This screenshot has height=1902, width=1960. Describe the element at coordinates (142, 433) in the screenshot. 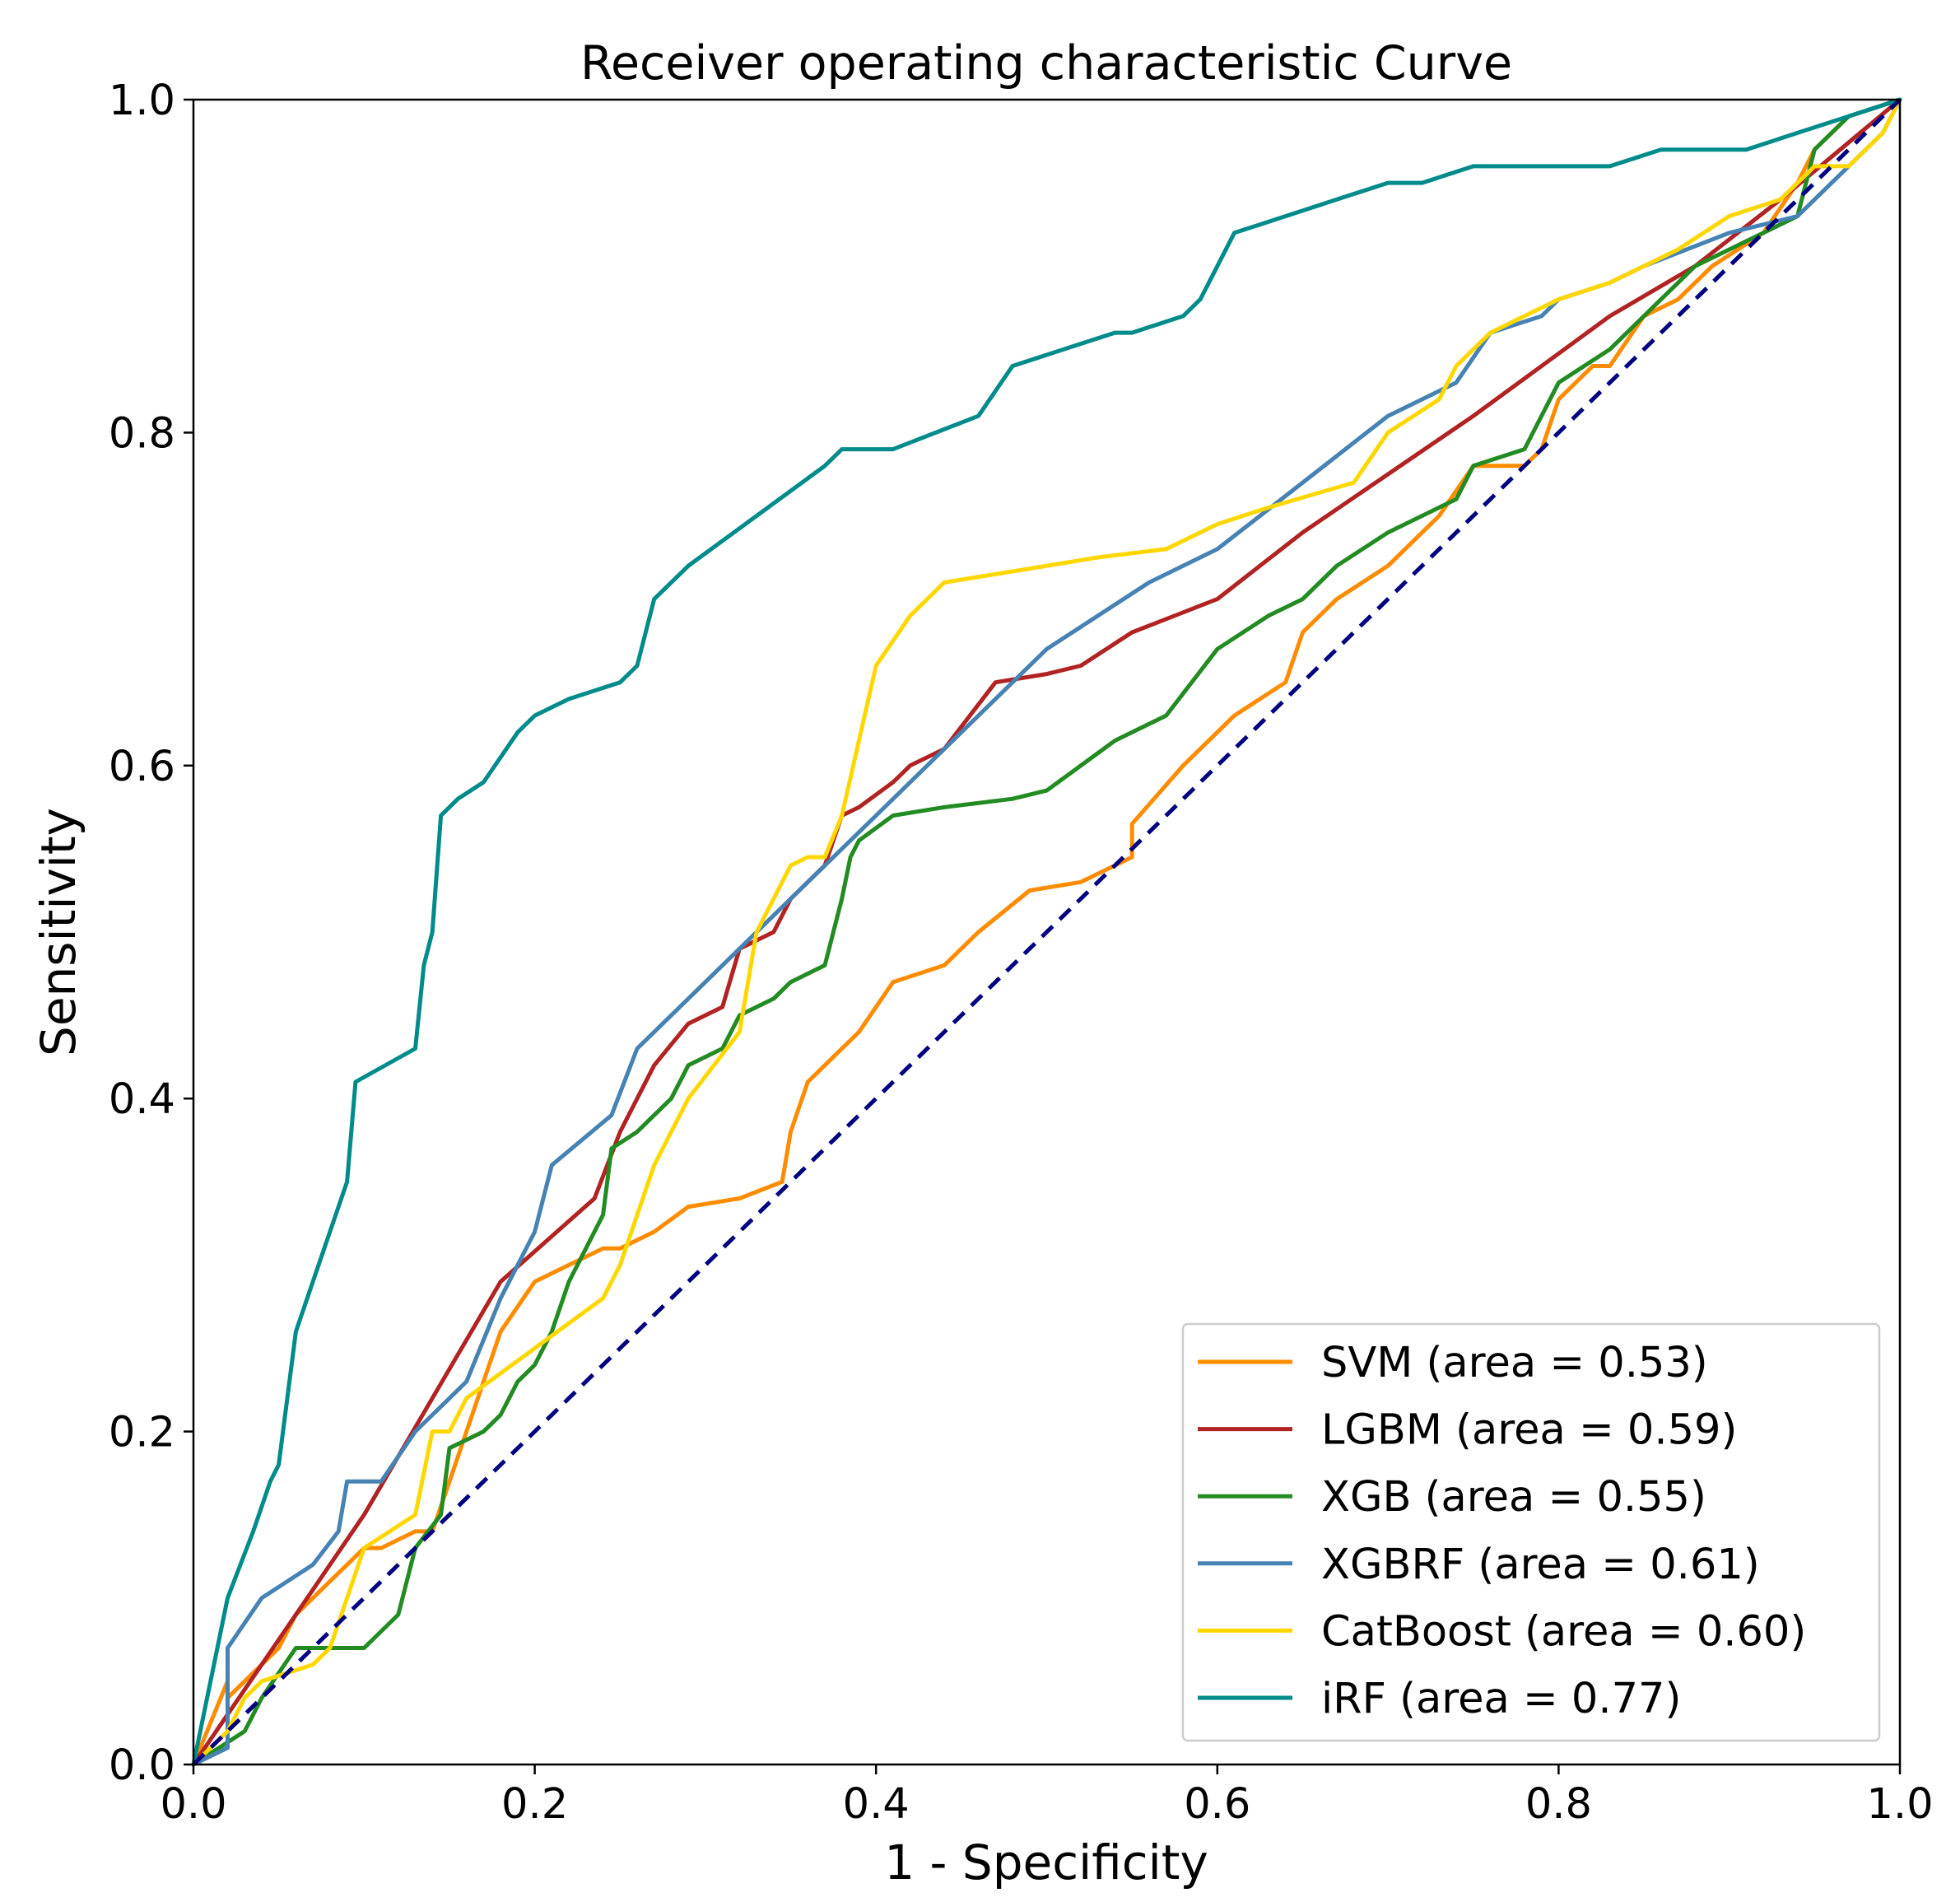

I see `y-tick-label: 0.8` at that location.